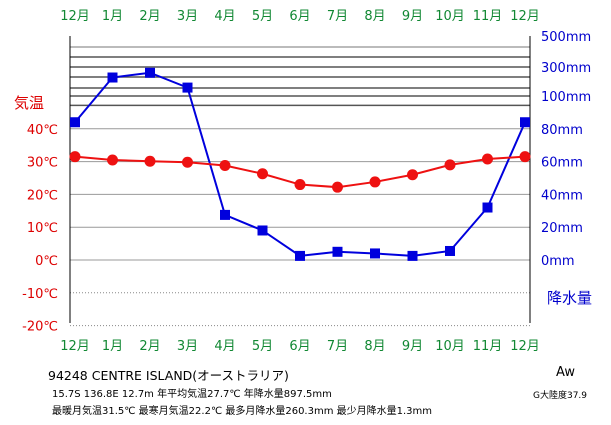  Describe the element at coordinates (149, 16) in the screenshot. I see `month-label-top: 2月` at that location.